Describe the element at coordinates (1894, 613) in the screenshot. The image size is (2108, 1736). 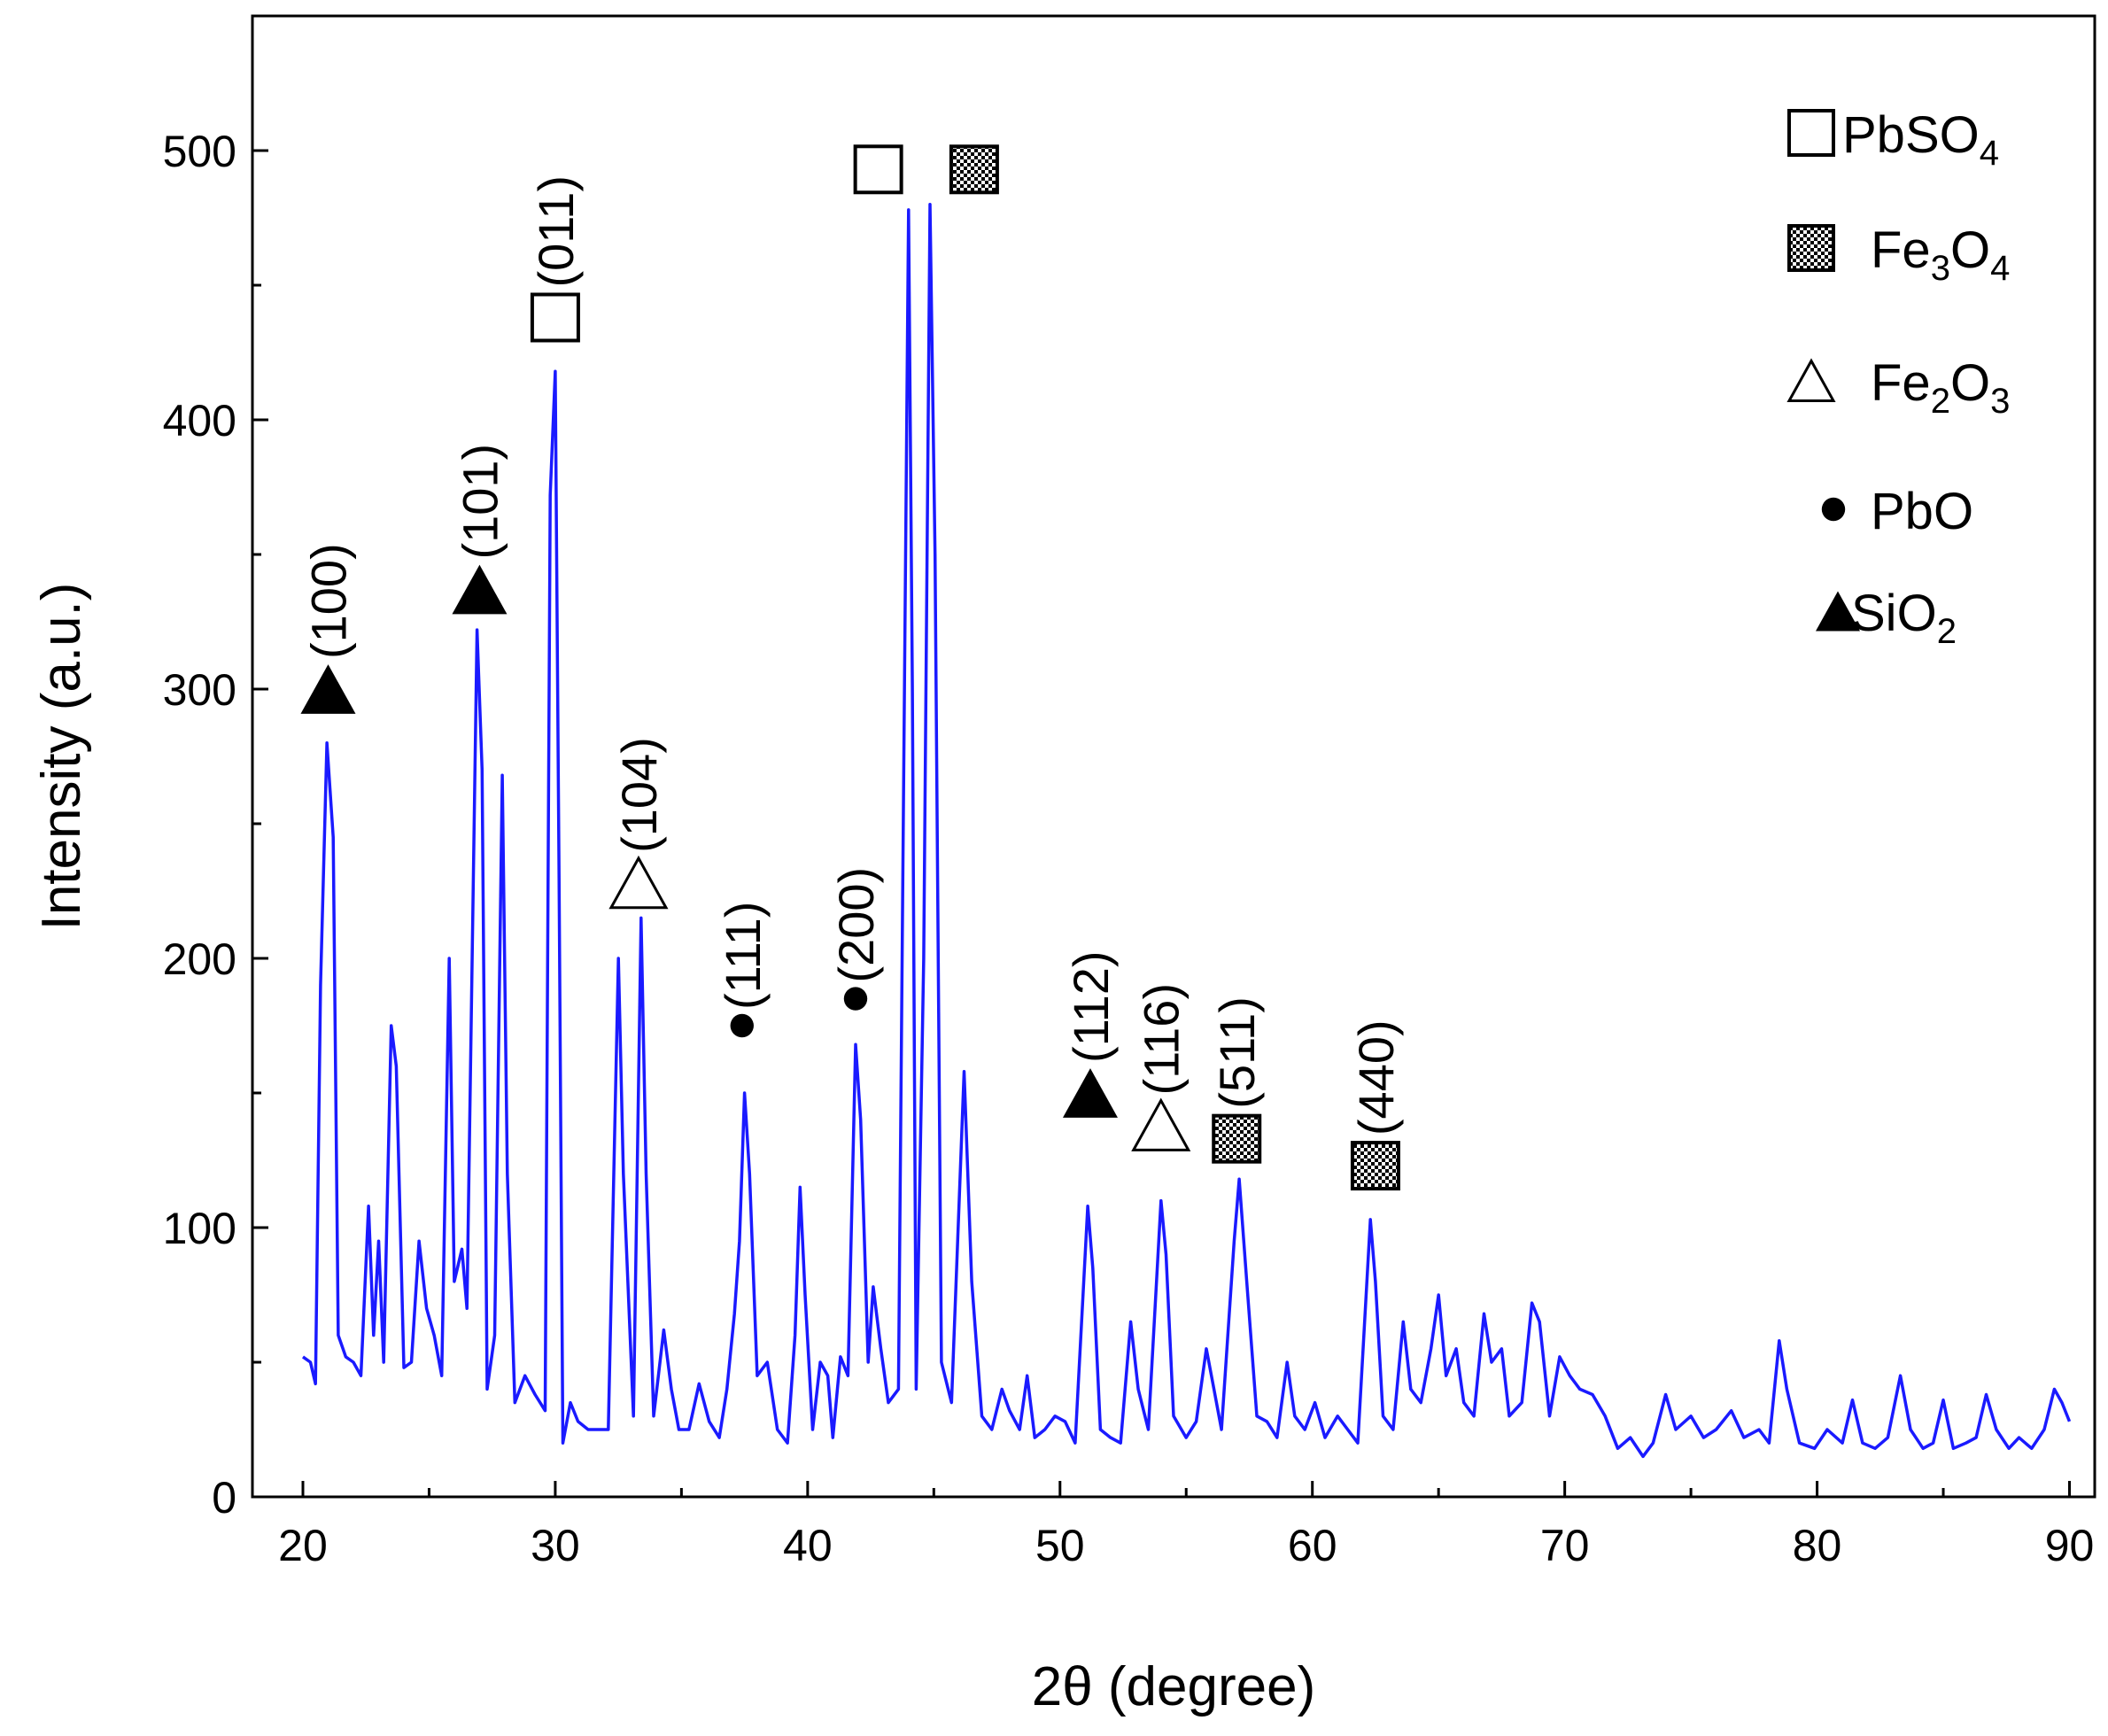
I see `legend-text-part: SiO` at that location.